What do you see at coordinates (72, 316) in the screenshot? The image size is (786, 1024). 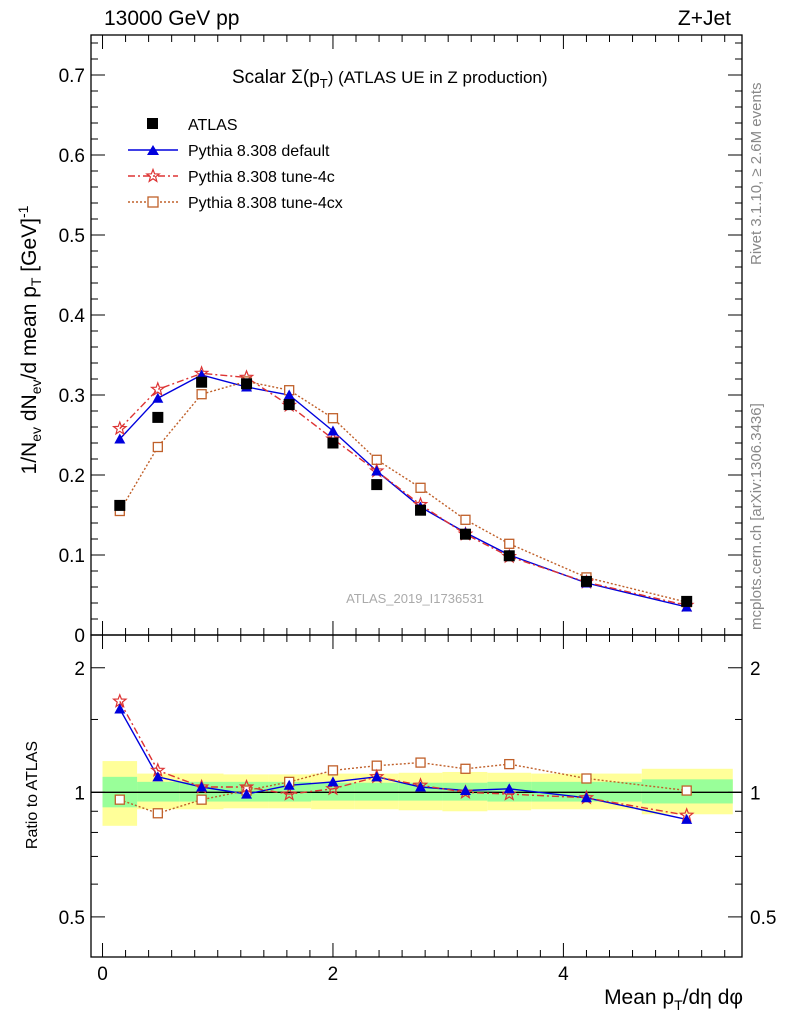 I see `ytick-label-top: 0.4` at bounding box center [72, 316].